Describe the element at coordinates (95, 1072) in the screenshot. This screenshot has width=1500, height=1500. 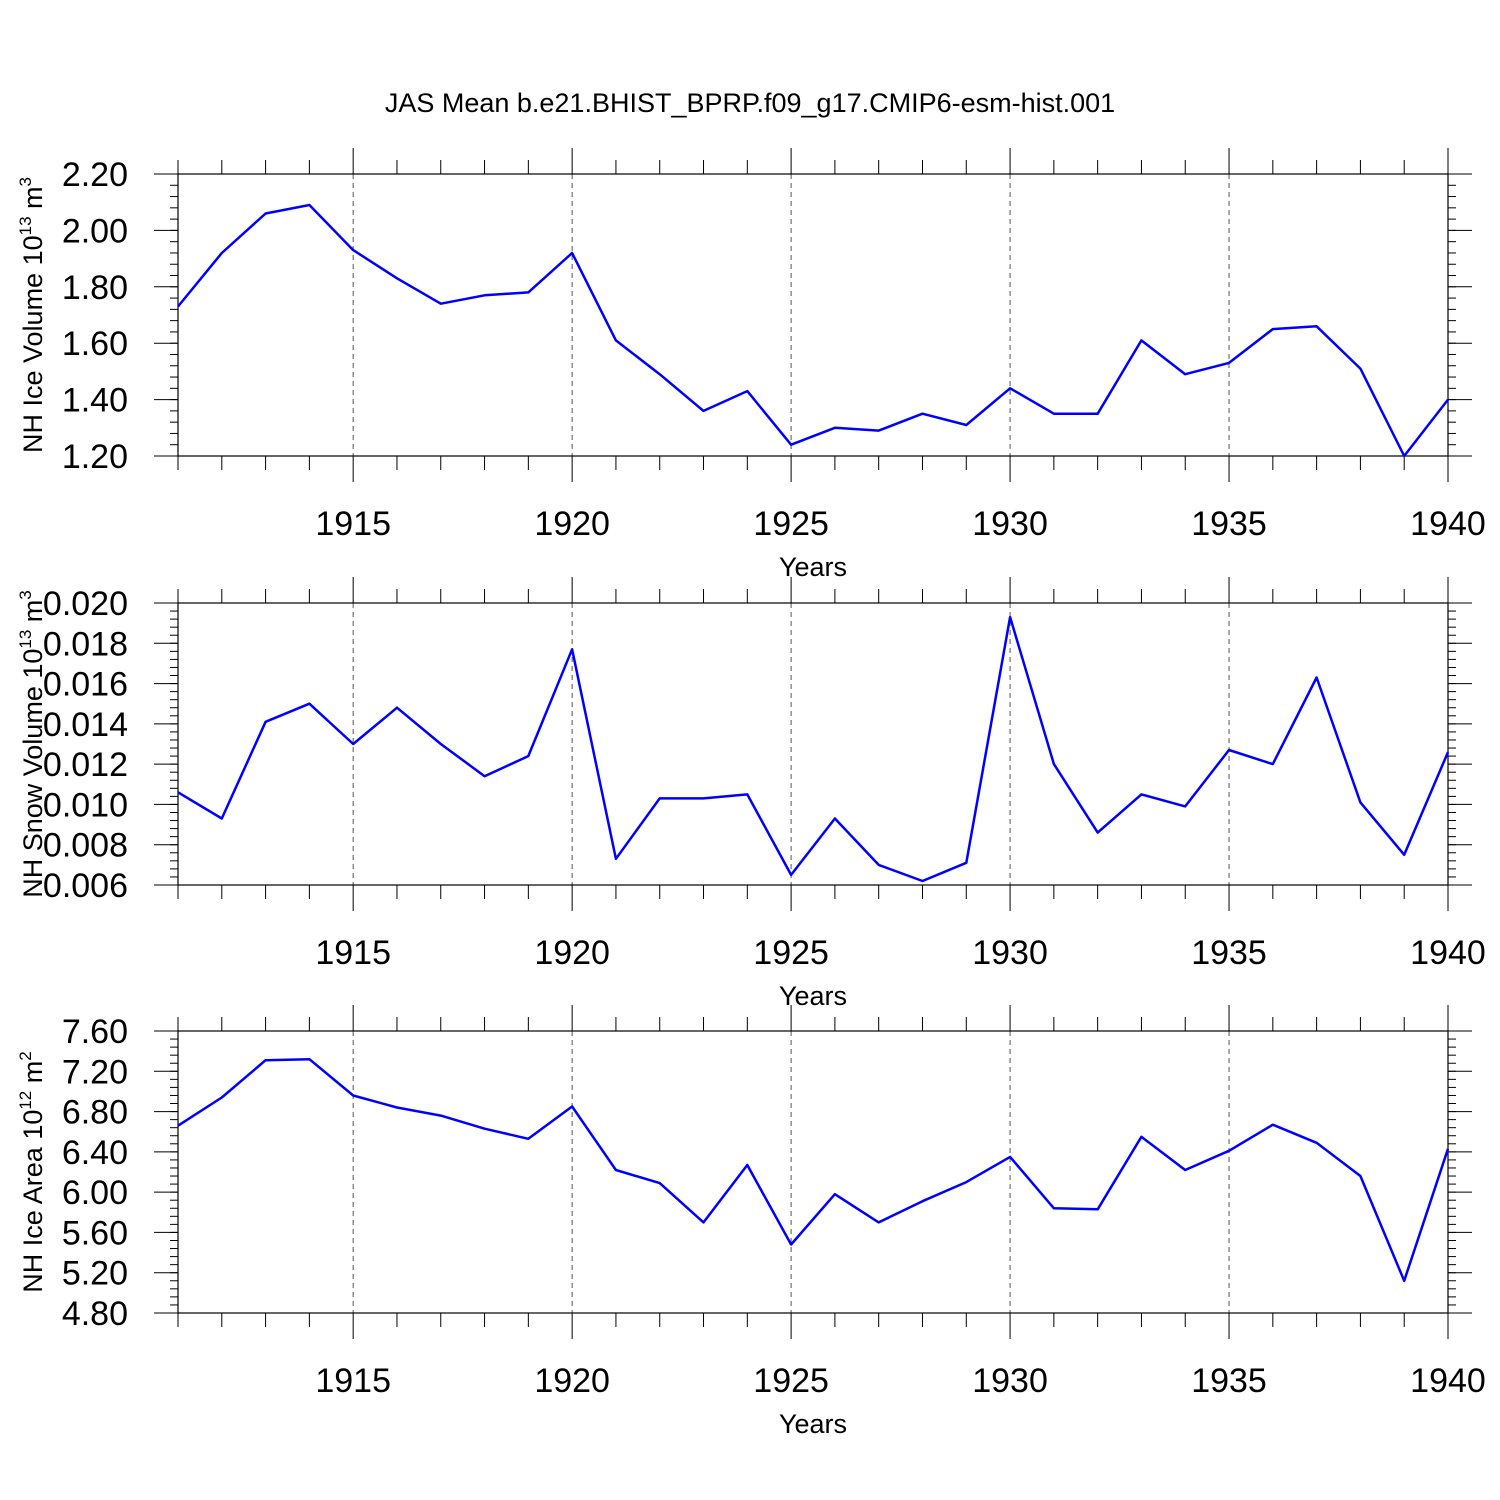
I see `y-tick-label: 7.20` at that location.